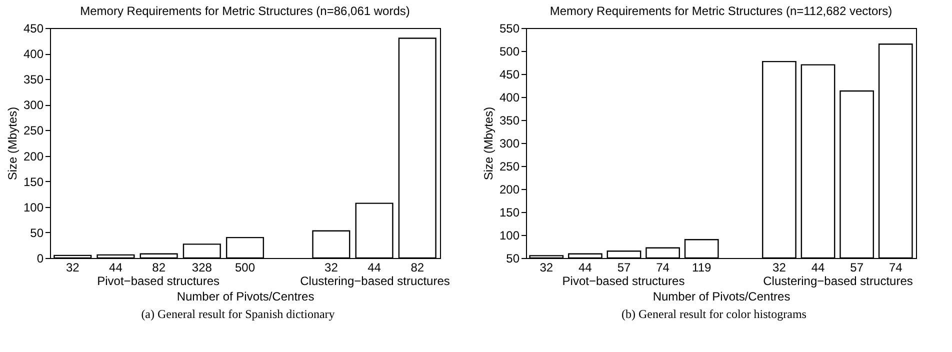 The image size is (952, 352). What do you see at coordinates (509, 51) in the screenshot?
I see `y-tick-label: 500` at bounding box center [509, 51].